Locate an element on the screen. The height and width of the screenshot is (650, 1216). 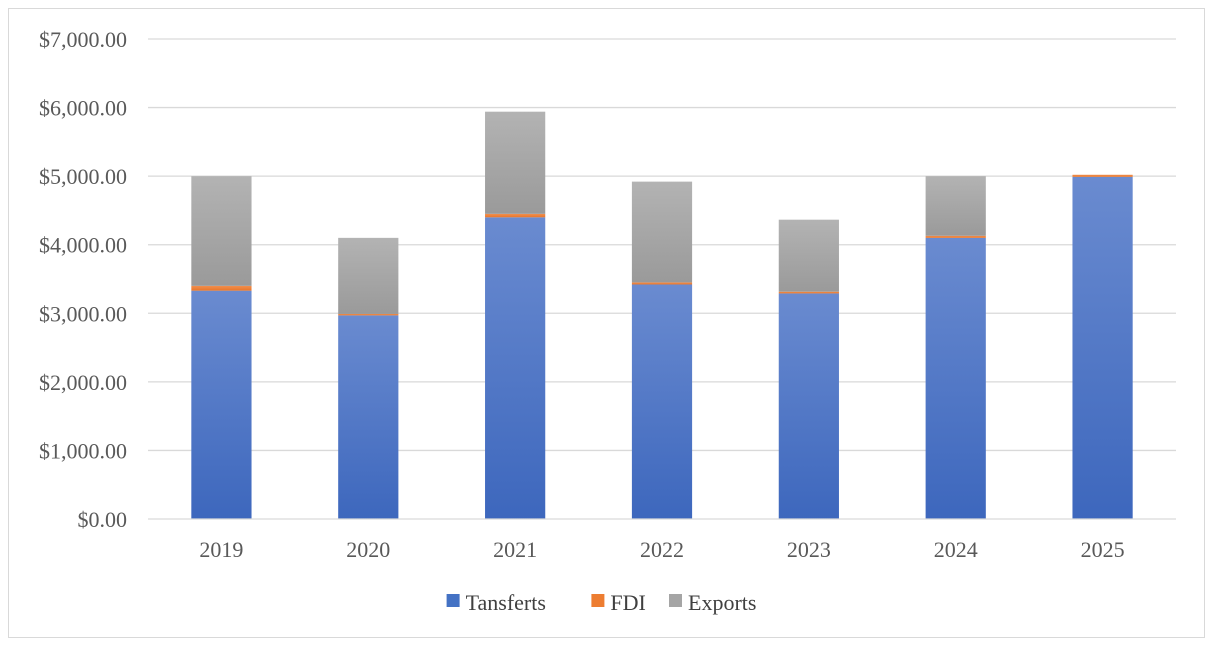
x-tick-label: 2024 is located at coordinates (956, 549).